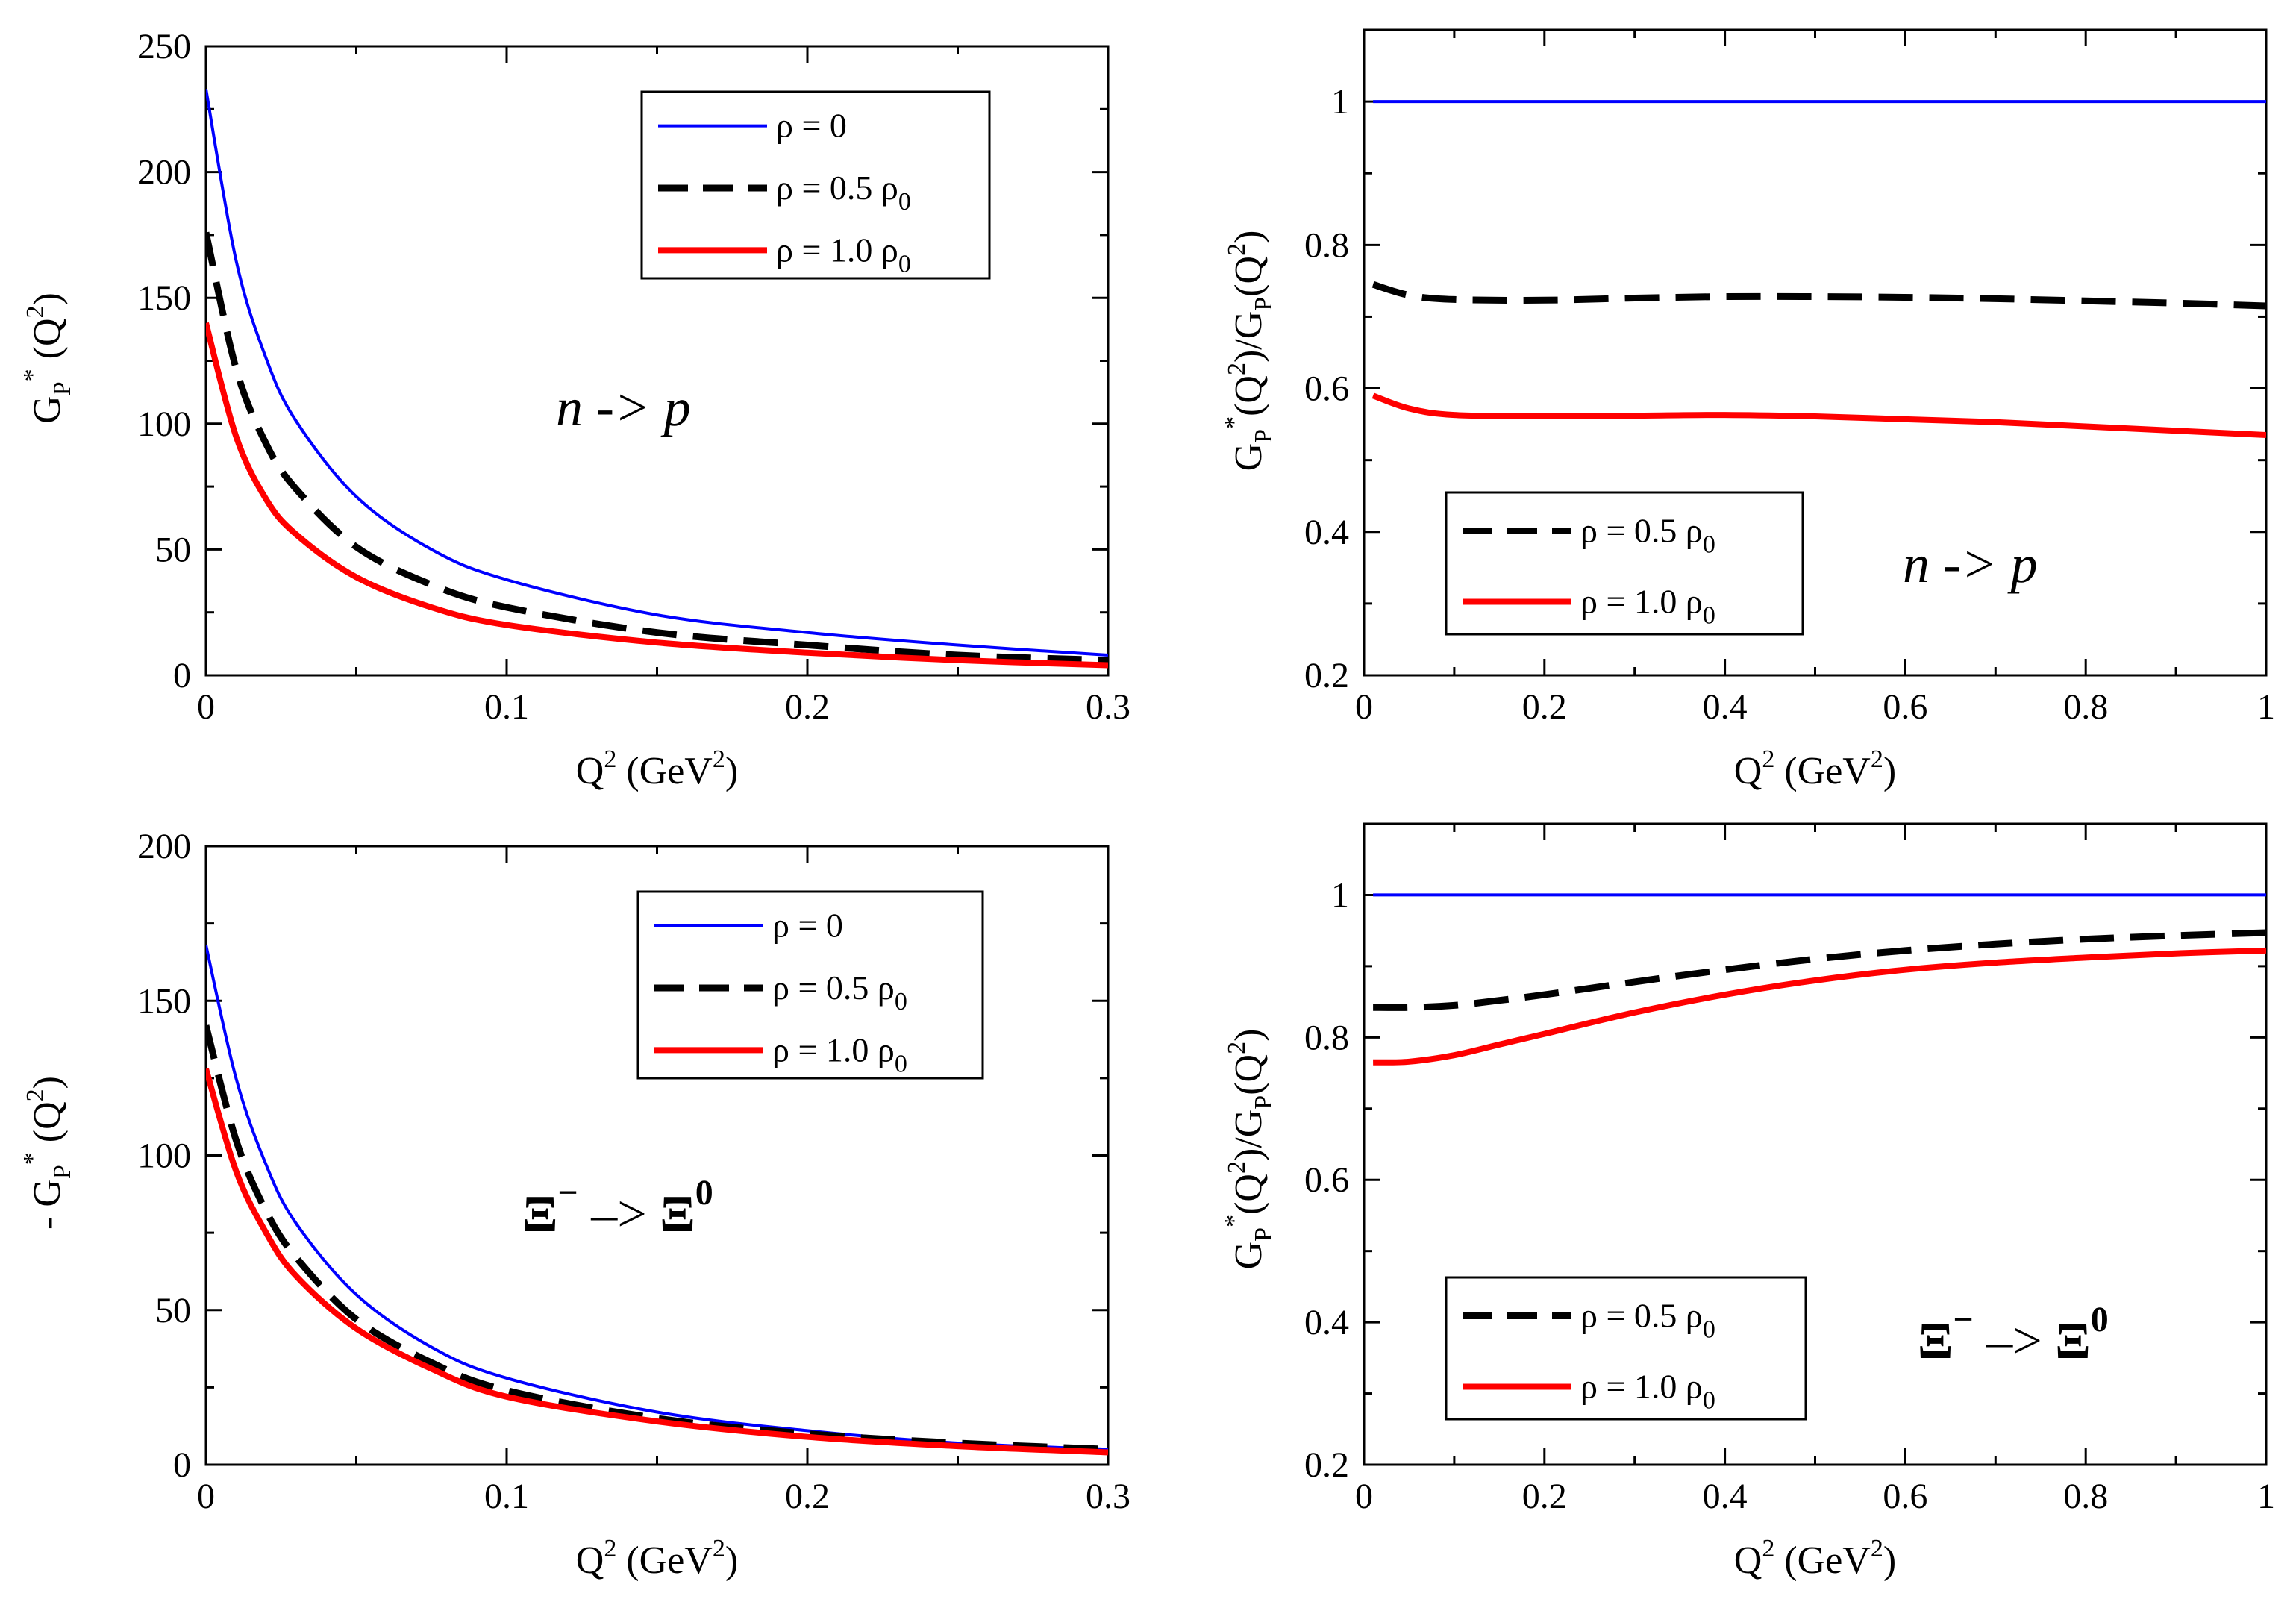 The width and height of the screenshot is (2296, 1602). I want to click on y-tick-label: 250, so click(164, 46).